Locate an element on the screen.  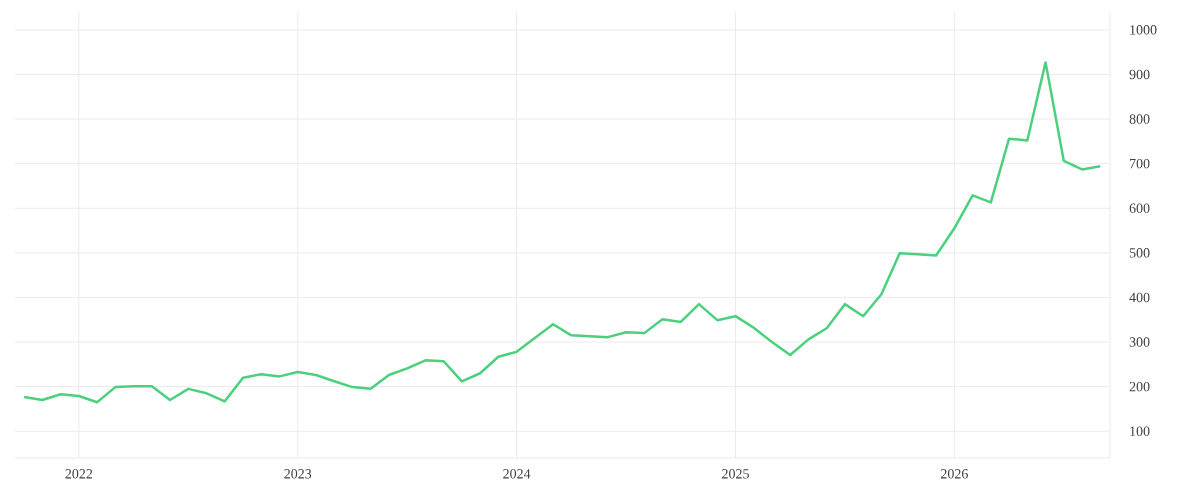
y-tick-label: 600 is located at coordinates (1139, 208).